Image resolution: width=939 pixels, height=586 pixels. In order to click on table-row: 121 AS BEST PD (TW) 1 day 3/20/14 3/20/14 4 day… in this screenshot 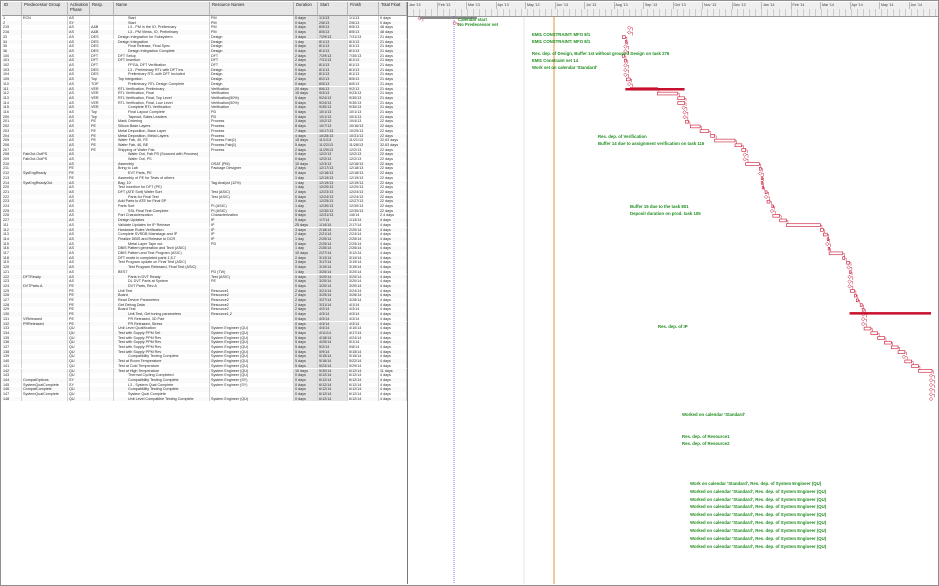, I will do `click(204, 272)`.